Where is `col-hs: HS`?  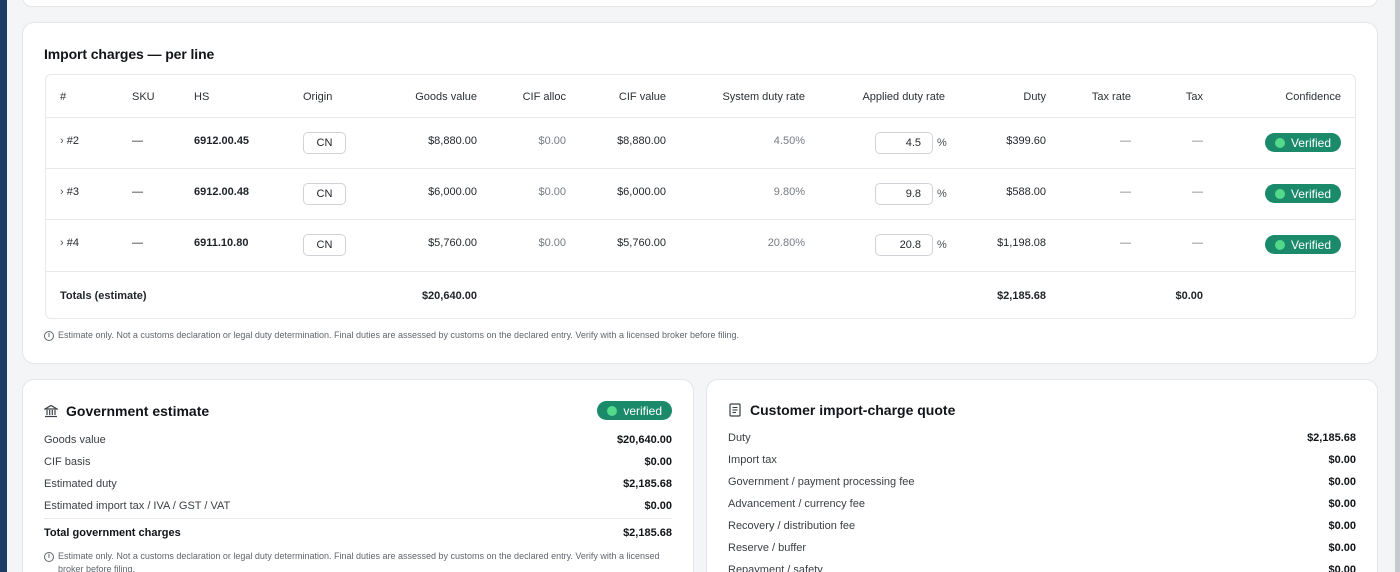
col-hs: HS is located at coordinates (202, 97).